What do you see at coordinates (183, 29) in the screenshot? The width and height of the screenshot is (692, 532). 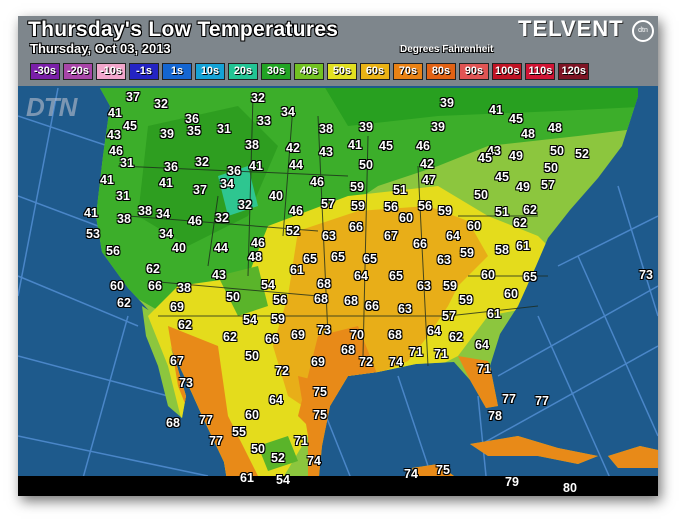 I see `map-title: Thursday's Low Temperatures` at bounding box center [183, 29].